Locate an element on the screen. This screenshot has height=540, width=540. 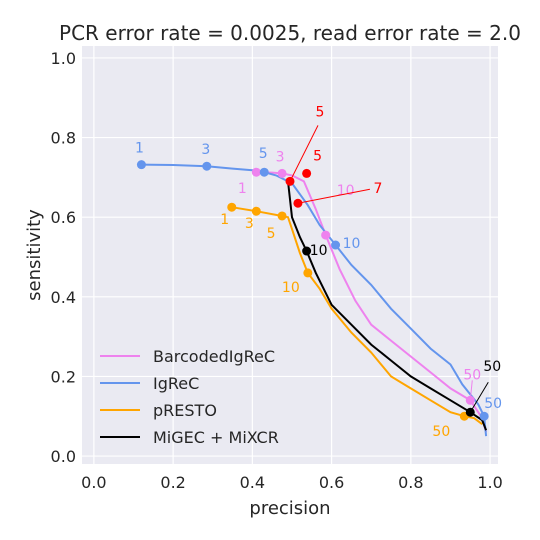
y-axis-label: sensitivity is located at coordinates (34, 255).